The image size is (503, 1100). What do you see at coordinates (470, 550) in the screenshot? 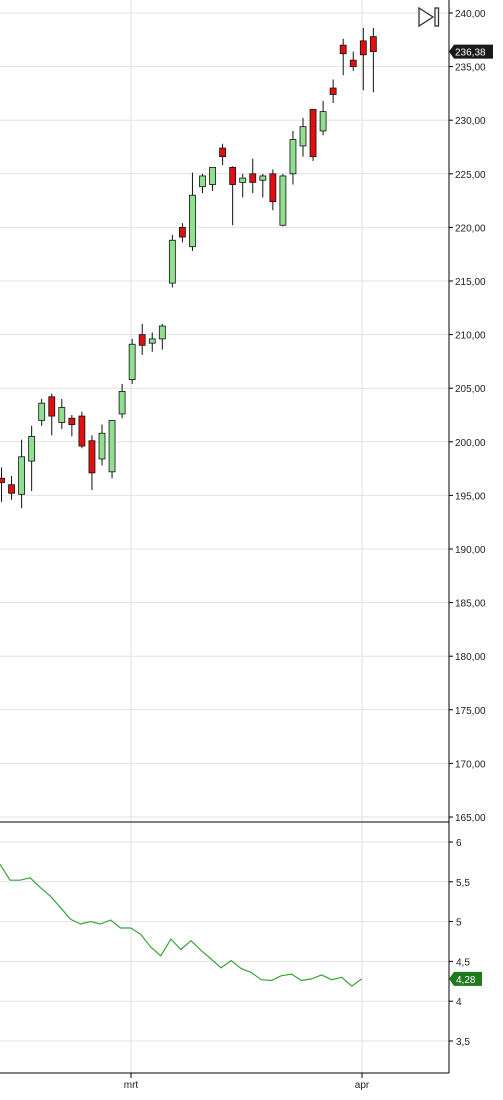
I see `y-tick-label: 190,00` at bounding box center [470, 550].